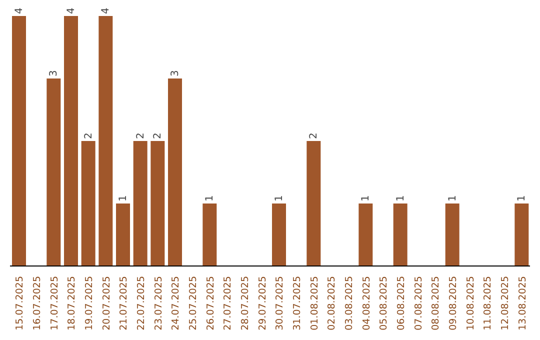  Describe the element at coordinates (280, 303) in the screenshot. I see `x-tick-label: 30.07.2025` at that location.